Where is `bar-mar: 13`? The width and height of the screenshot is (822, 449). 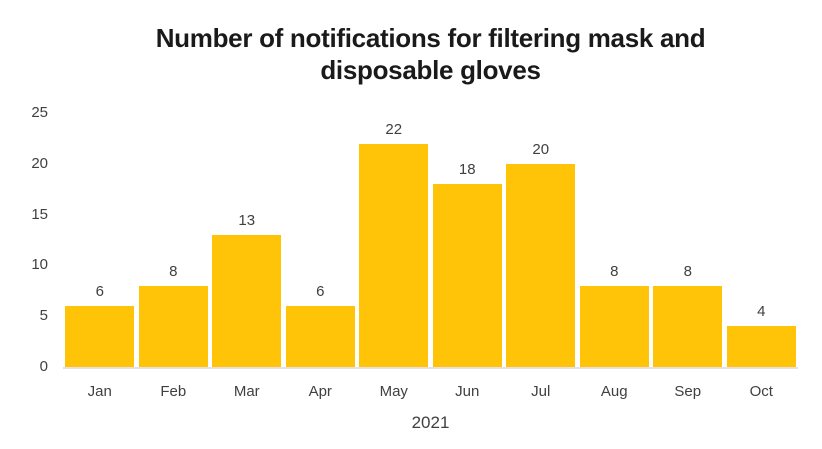
bar-mar: 13 is located at coordinates (247, 289).